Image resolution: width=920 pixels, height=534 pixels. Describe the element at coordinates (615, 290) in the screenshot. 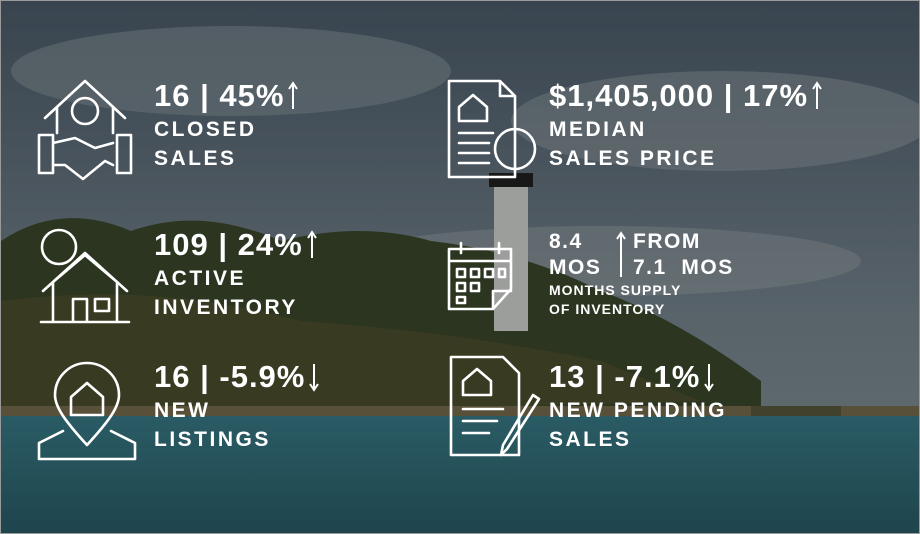

I see `stat-label: MONTHS SUPPLY` at that location.